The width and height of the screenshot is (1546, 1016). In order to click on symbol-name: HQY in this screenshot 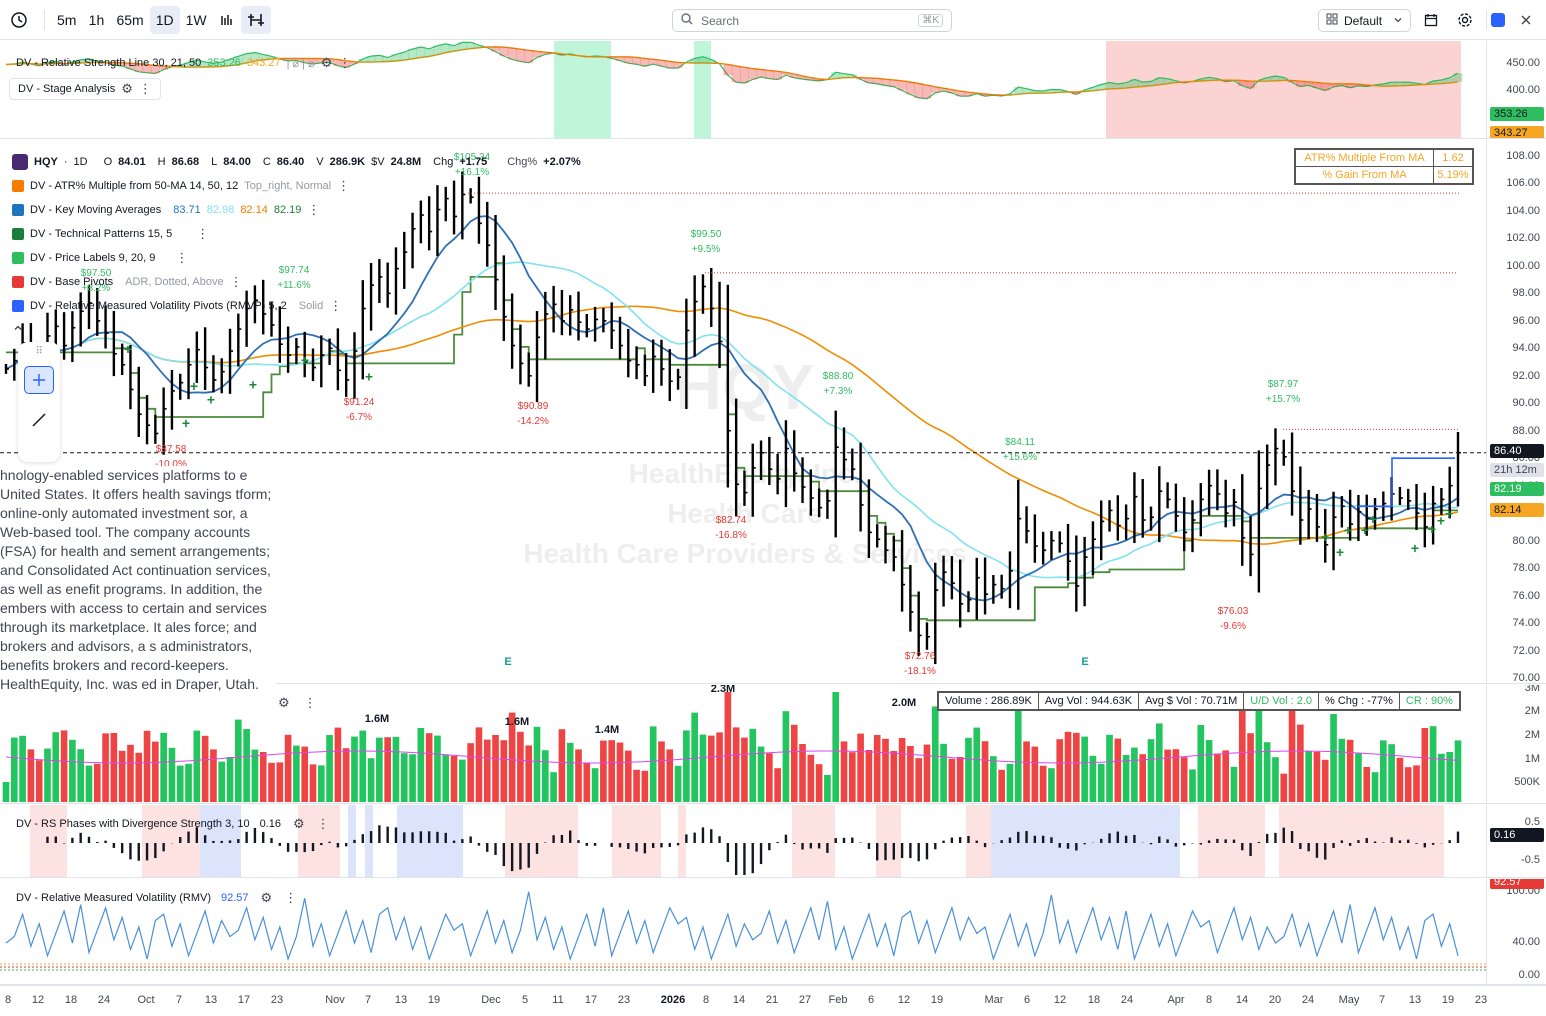, I will do `click(46, 162)`.